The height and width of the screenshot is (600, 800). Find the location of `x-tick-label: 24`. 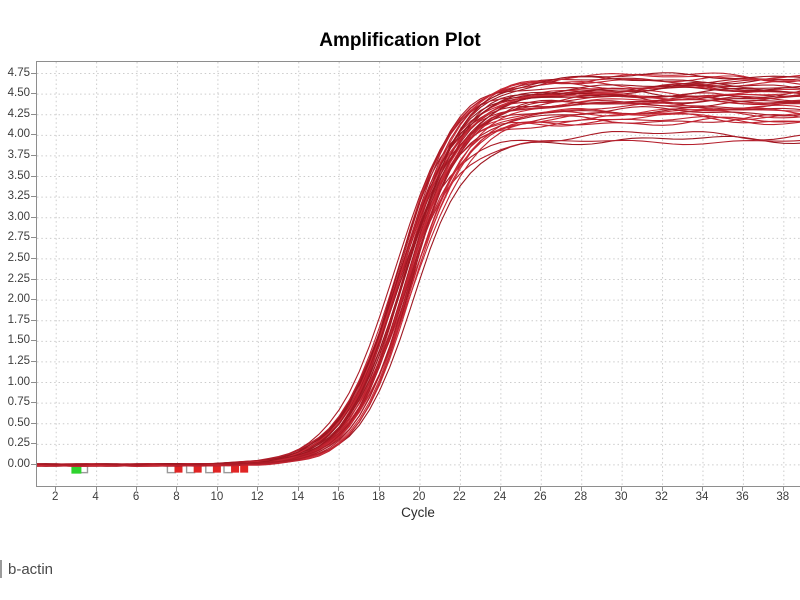

x-tick-label: 24 is located at coordinates (500, 497).